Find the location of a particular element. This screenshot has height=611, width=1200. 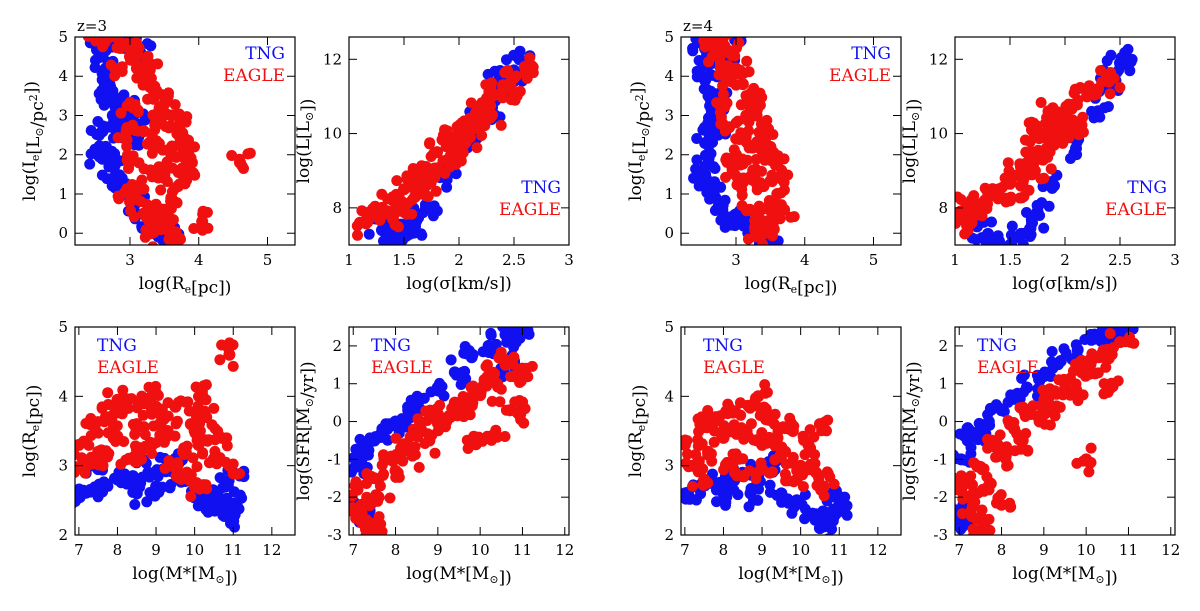

y-tick-label: 1 is located at coordinates (669, 194).